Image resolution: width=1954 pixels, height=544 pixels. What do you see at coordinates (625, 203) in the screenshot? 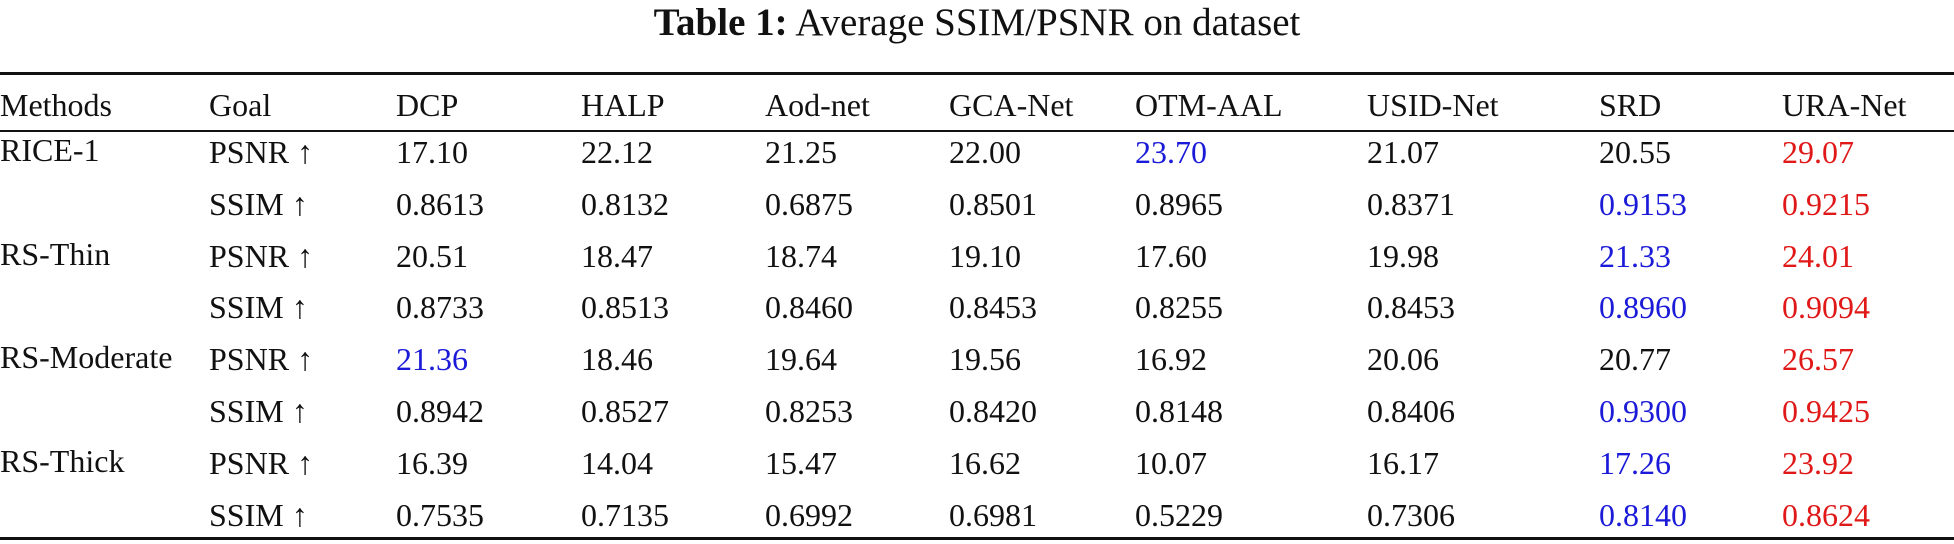
I see `value-cell: 0.8132` at bounding box center [625, 203].